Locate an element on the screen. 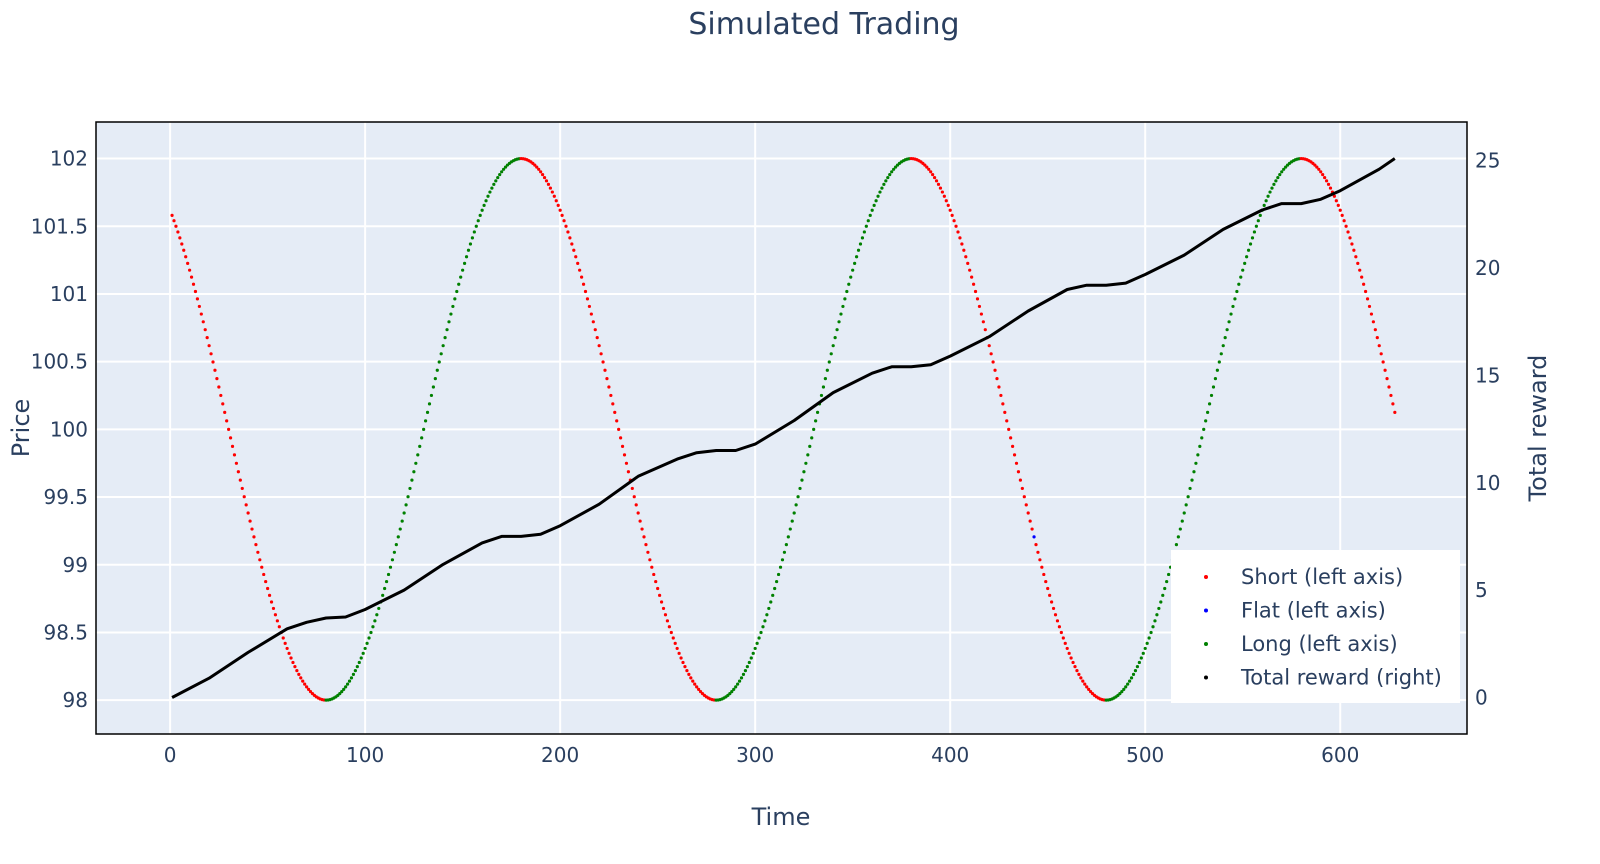 The width and height of the screenshot is (1600, 864). y-left-tick-label: 99.5 is located at coordinates (65, 497).